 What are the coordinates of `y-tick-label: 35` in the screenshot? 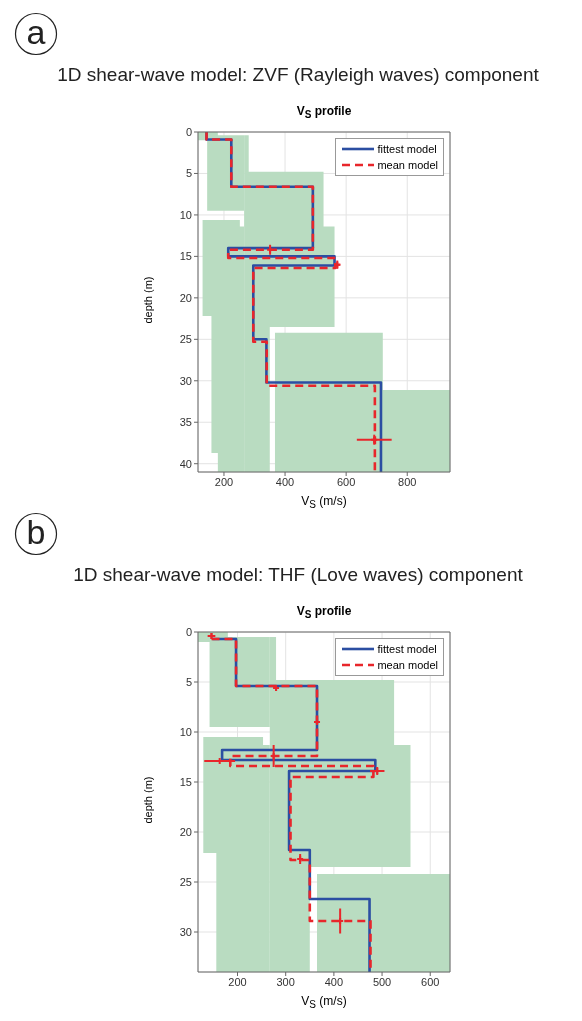 It's located at (185, 422).